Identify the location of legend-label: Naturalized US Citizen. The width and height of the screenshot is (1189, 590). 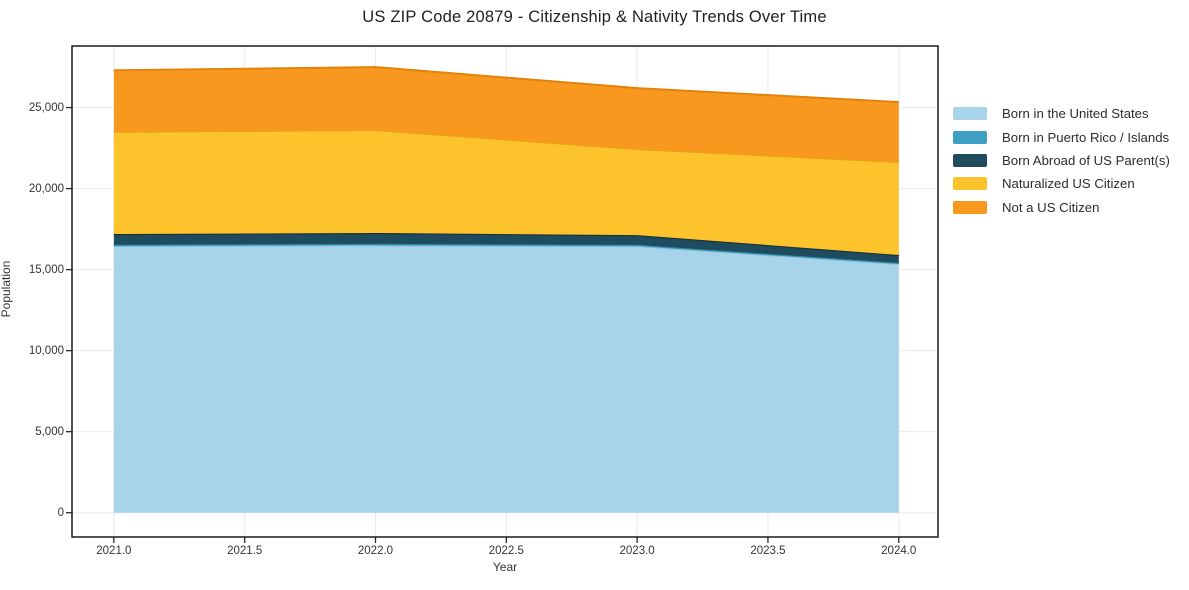
(1068, 184).